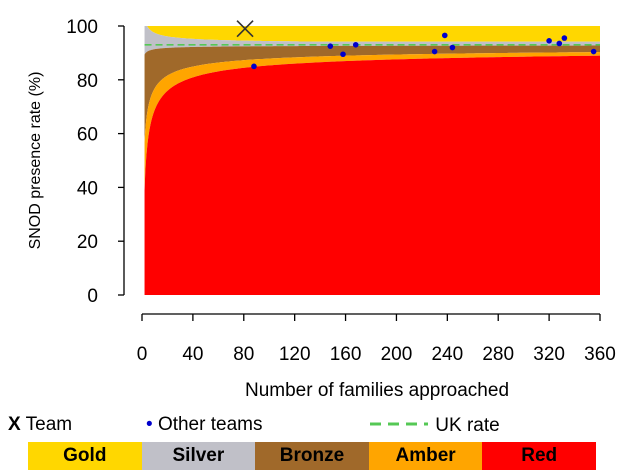 The width and height of the screenshot is (631, 470). What do you see at coordinates (539, 456) in the screenshot?
I see `band-red: Red` at bounding box center [539, 456].